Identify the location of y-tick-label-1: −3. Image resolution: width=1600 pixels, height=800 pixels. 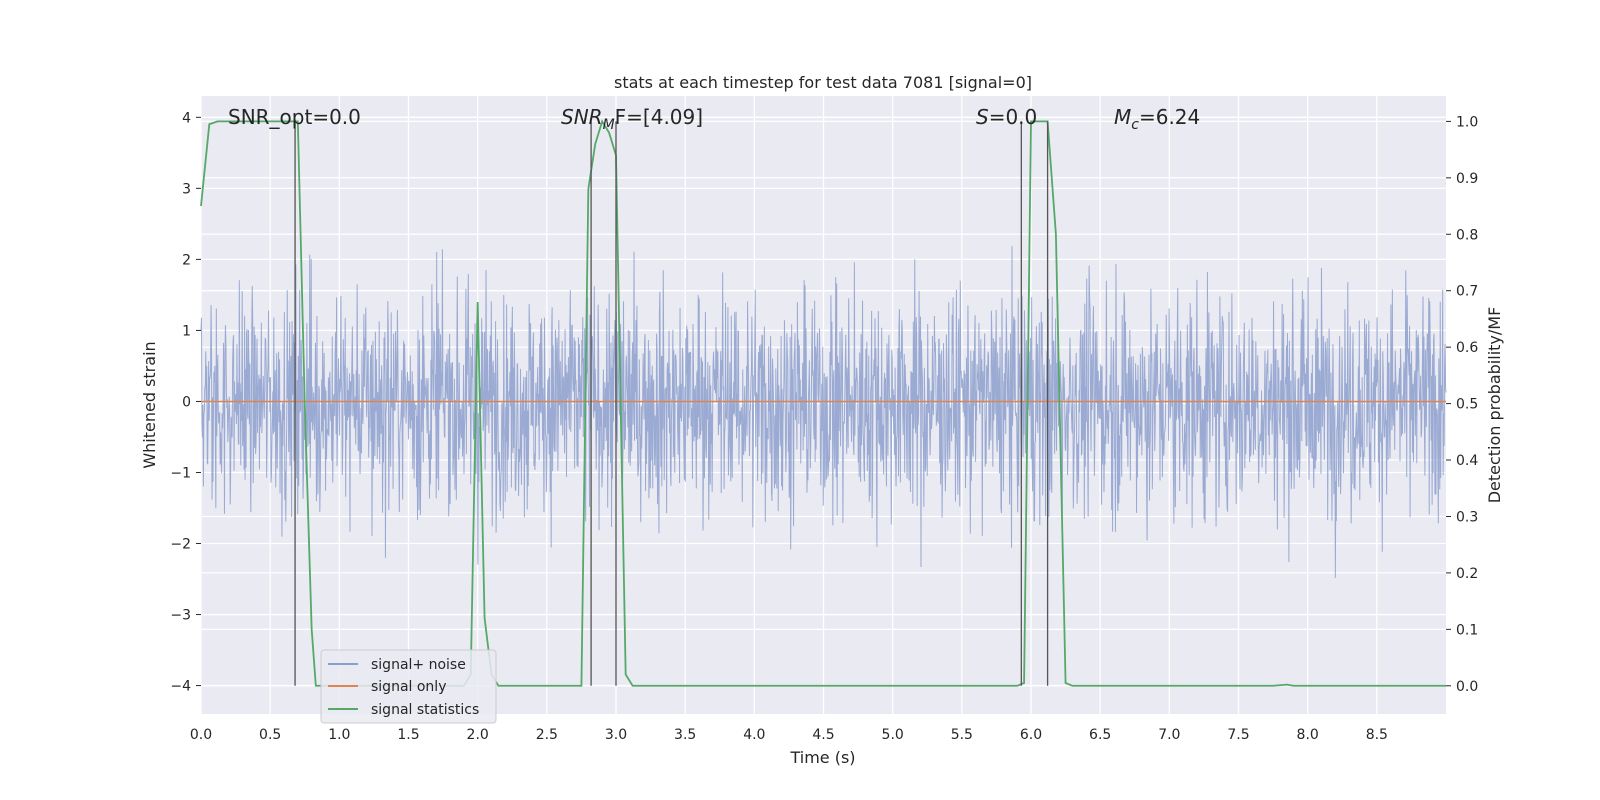
(180, 616).